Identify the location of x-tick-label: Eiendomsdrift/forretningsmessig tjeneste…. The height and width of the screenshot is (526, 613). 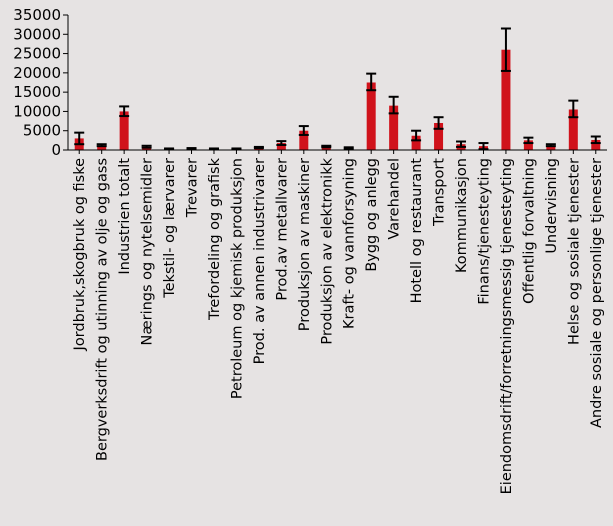
(507, 326).